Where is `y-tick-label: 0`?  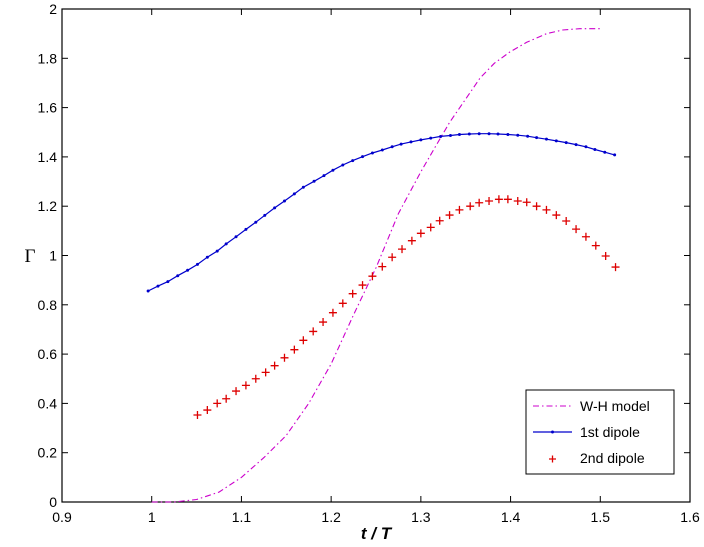
y-tick-label: 0 is located at coordinates (53, 502).